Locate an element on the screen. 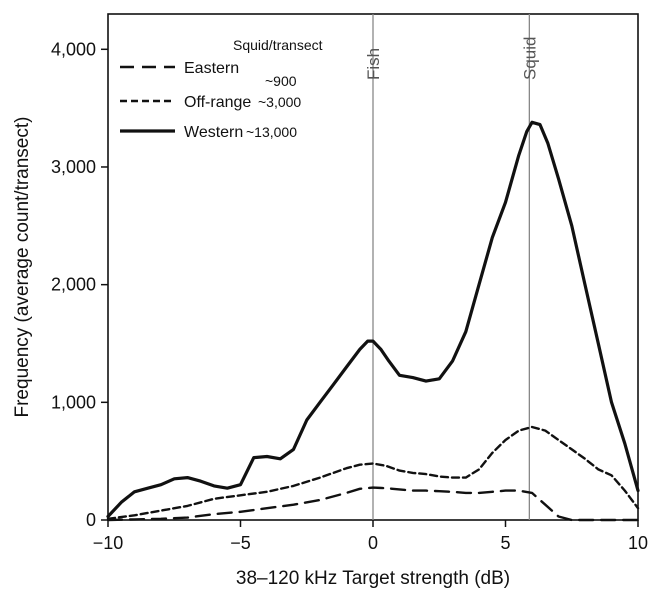  x-tick-label: −10 is located at coordinates (108, 543).